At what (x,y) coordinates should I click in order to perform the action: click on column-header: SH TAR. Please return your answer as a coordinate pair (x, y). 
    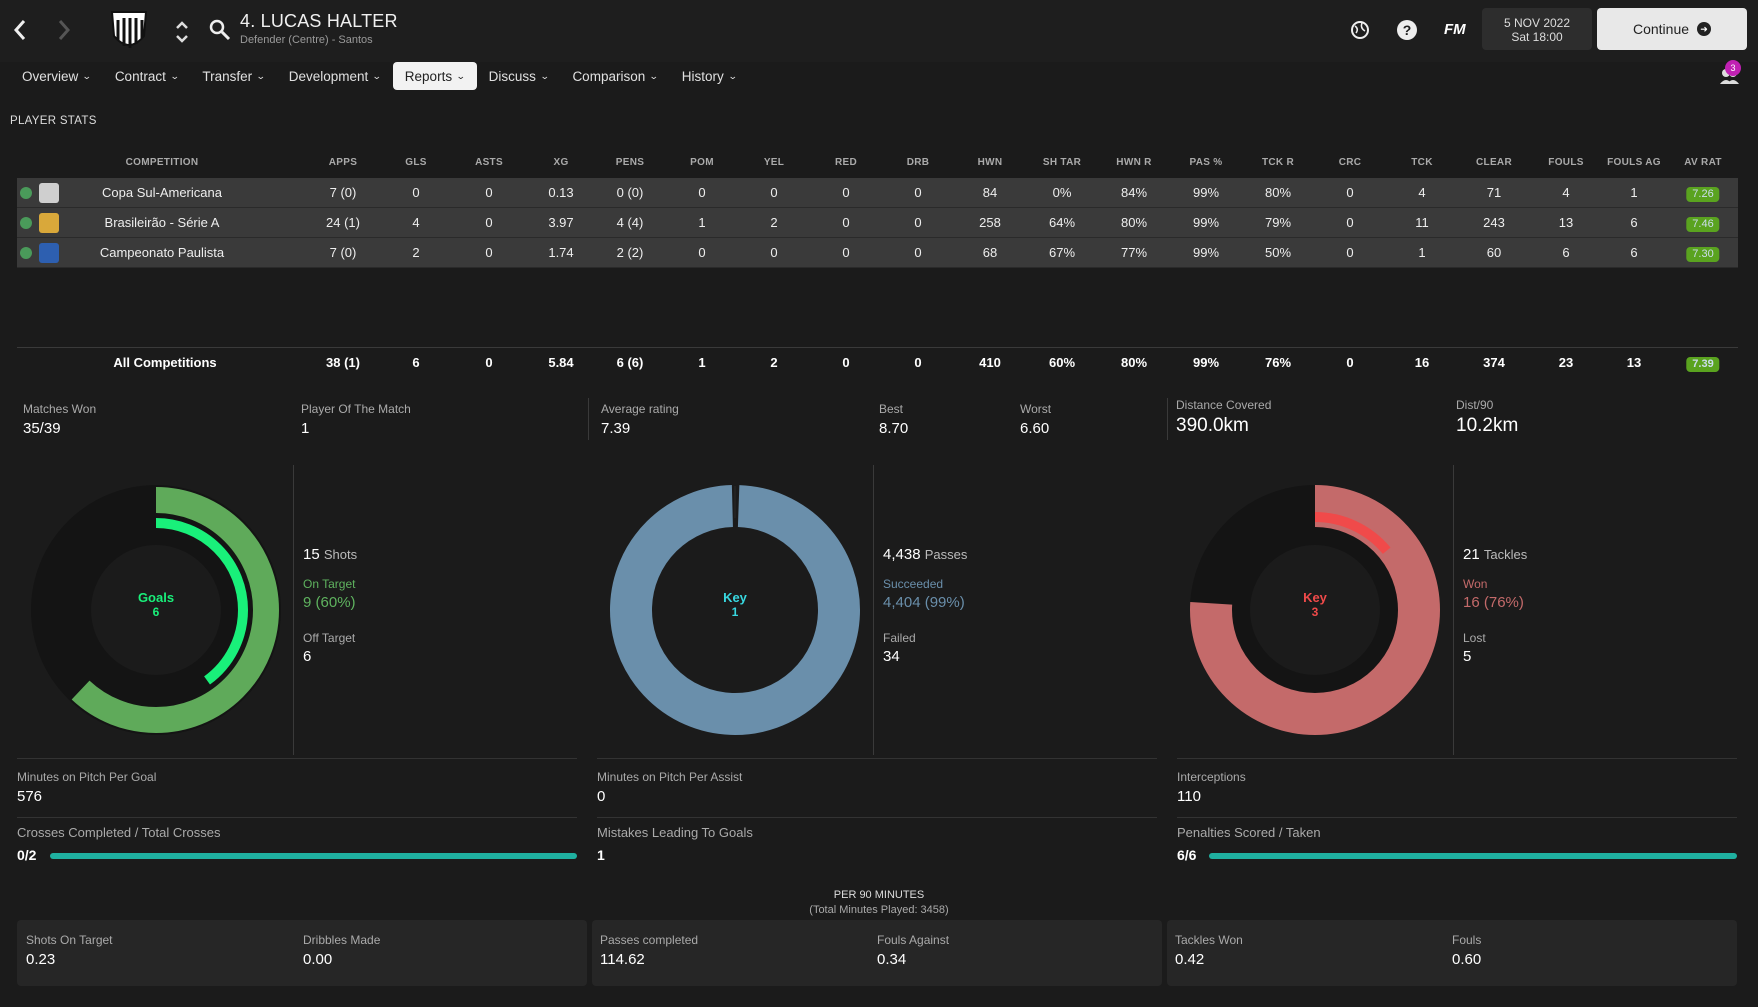
    Looking at the image, I should click on (1062, 162).